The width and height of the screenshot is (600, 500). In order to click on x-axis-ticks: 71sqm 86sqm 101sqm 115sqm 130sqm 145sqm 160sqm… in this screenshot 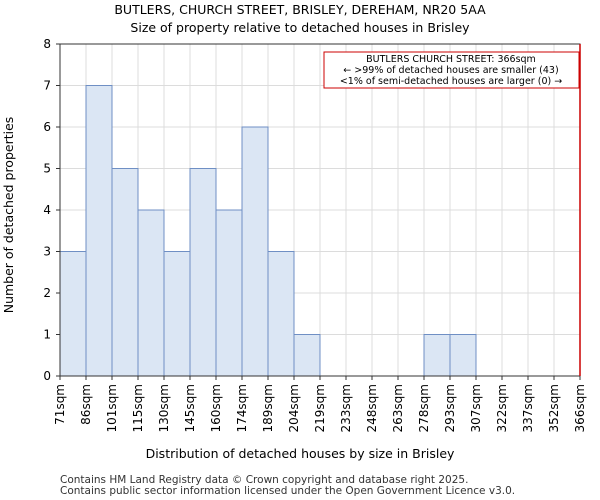, I will do `click(320, 404)`.